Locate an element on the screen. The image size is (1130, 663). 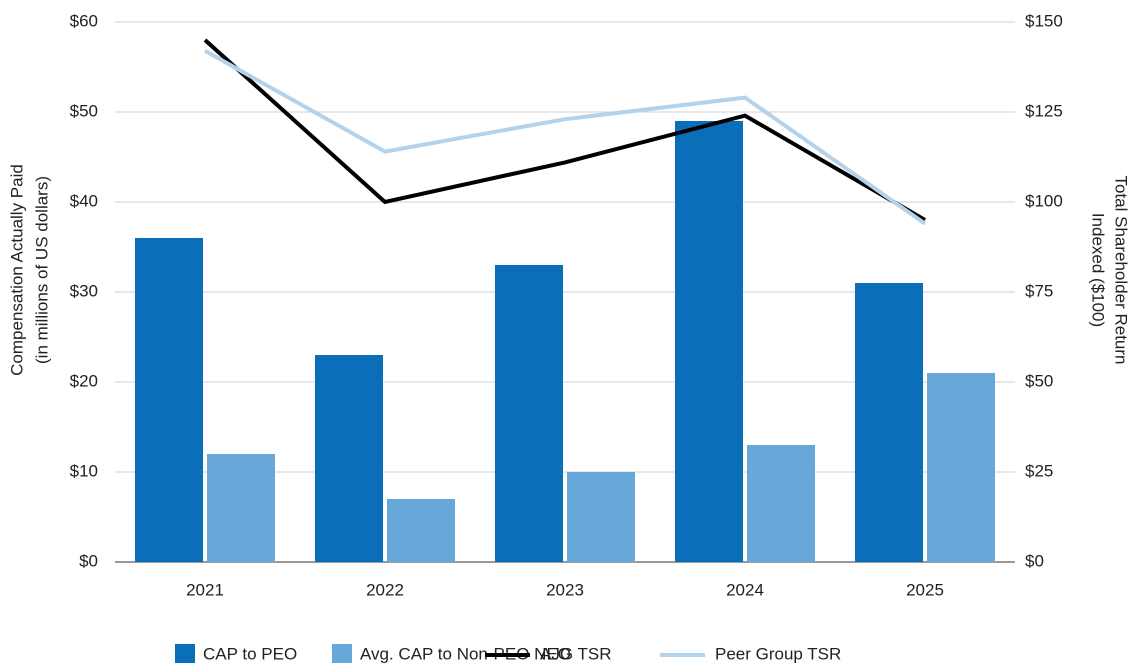
legend-label: AJG TSR is located at coordinates (575, 653).